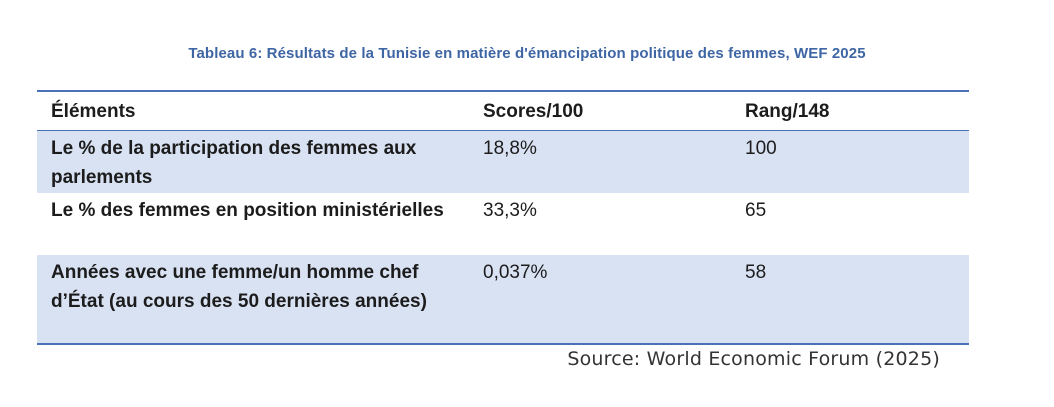 This screenshot has width=1054, height=407. I want to click on row-rank: 100, so click(761, 148).